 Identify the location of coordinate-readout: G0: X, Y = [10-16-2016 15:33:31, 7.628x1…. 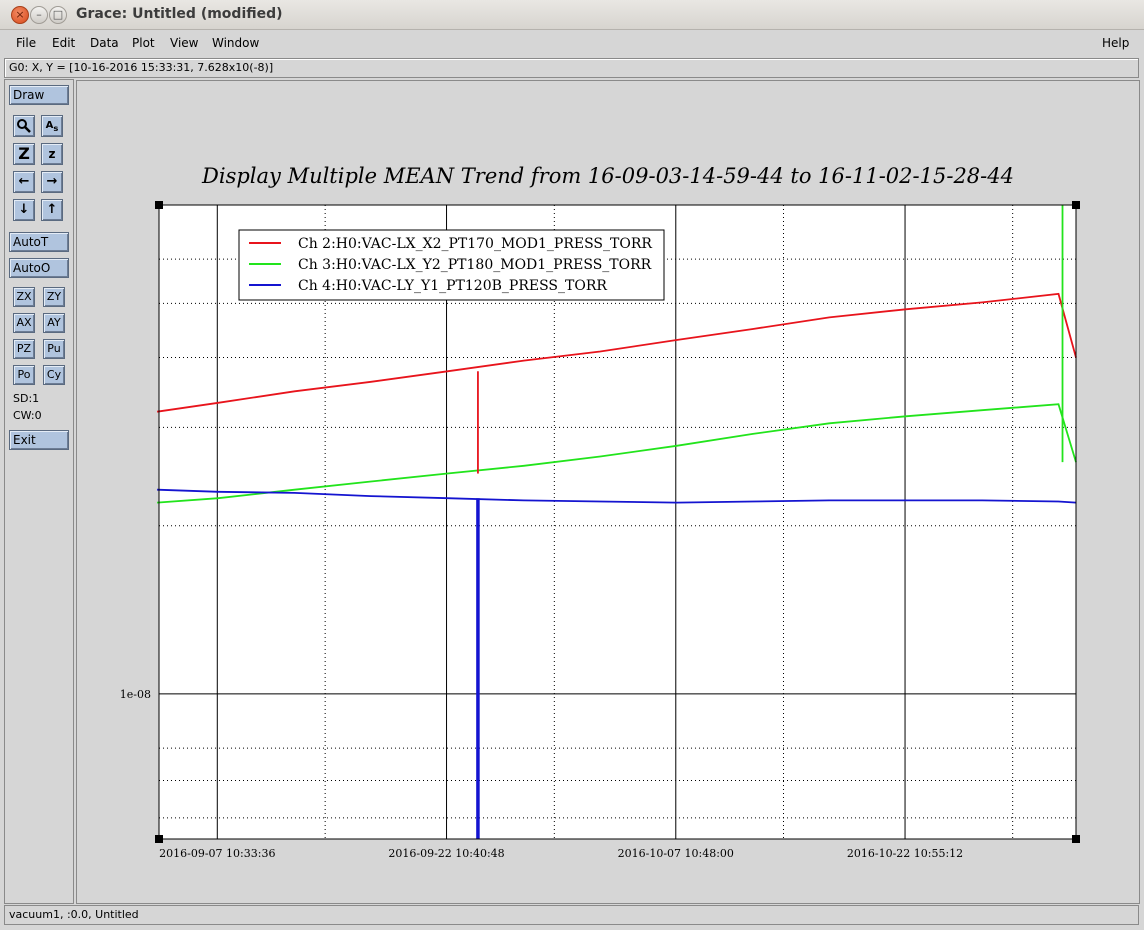
(141, 67).